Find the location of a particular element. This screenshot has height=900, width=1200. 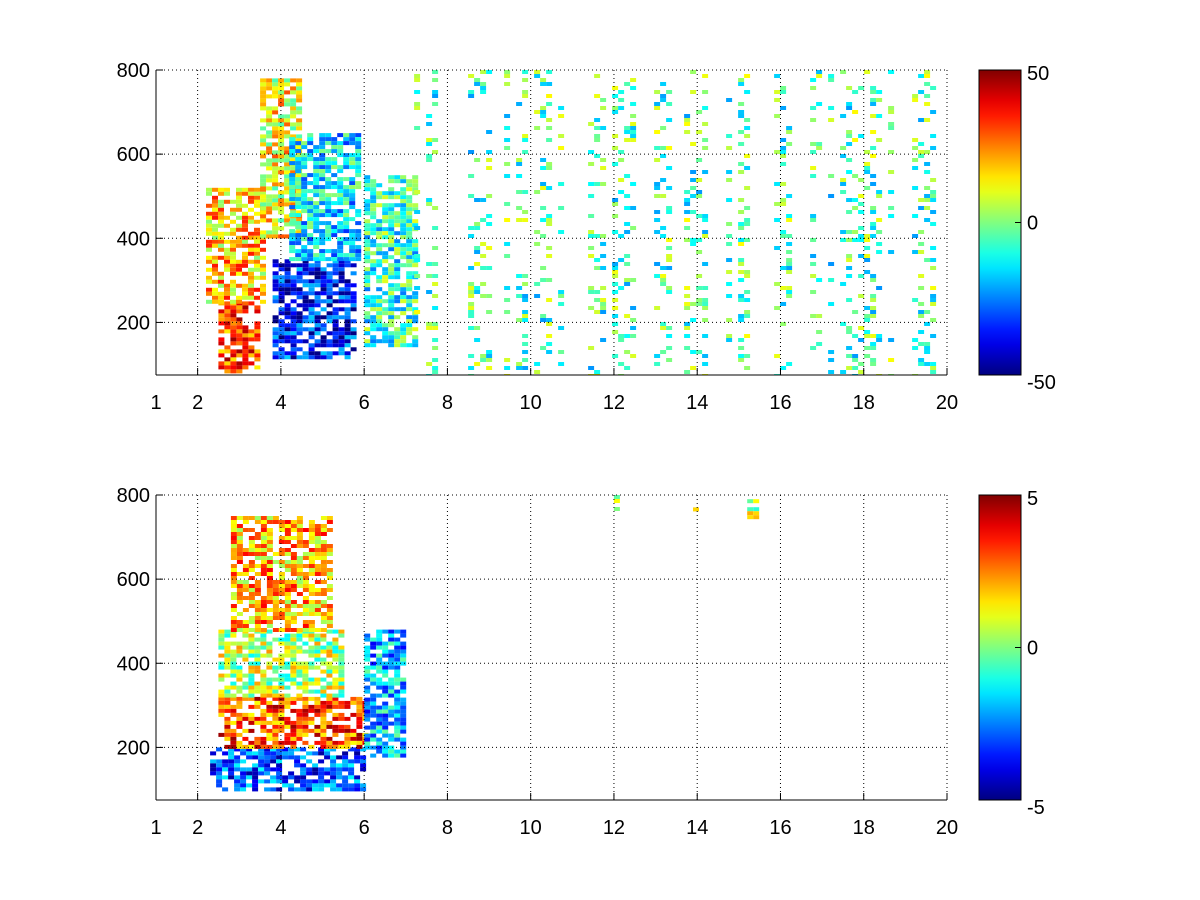

x-tick-label: 4 is located at coordinates (280, 403).